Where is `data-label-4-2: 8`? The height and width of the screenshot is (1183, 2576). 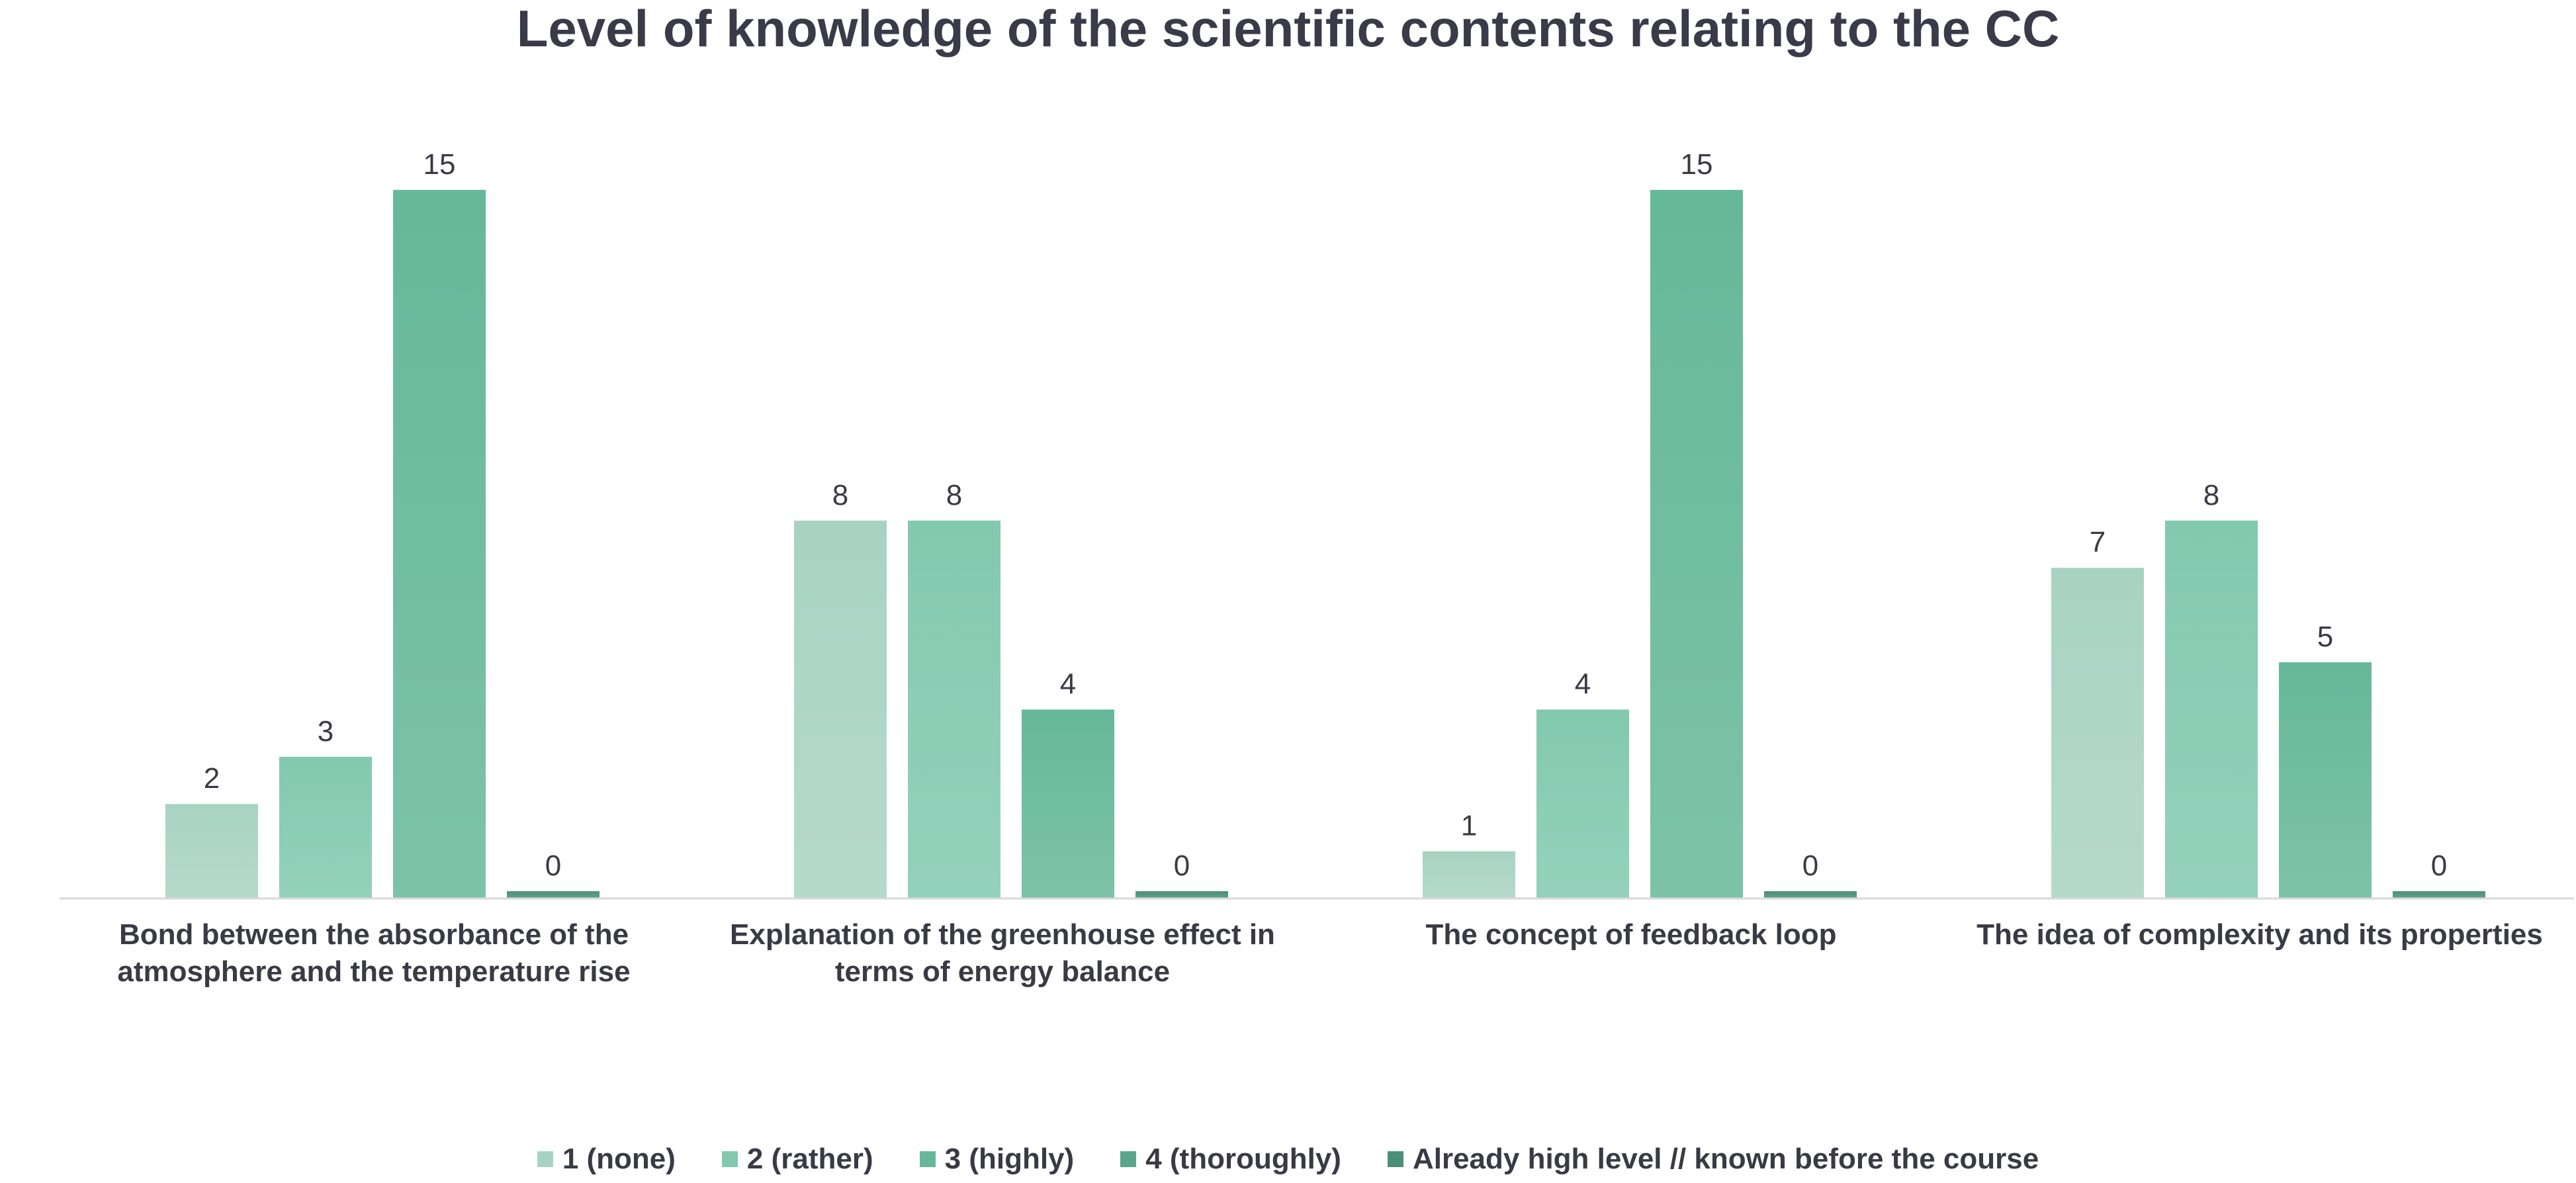
data-label-4-2: 8 is located at coordinates (2211, 495).